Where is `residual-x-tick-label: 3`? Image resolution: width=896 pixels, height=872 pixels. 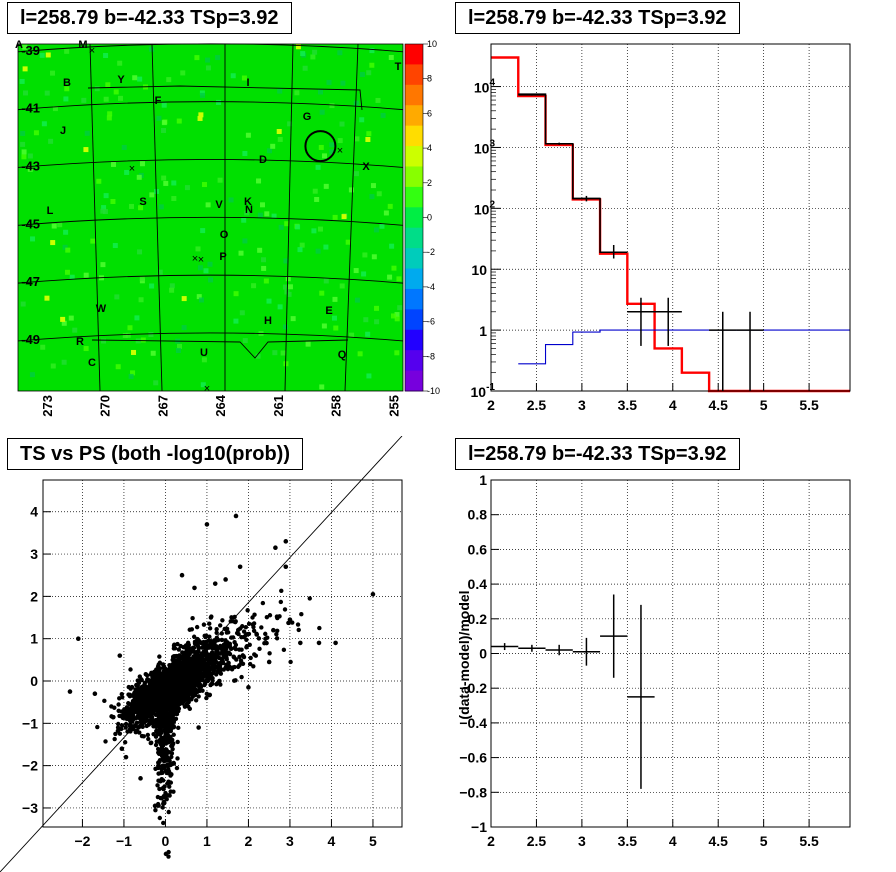 residual-x-tick-label: 3 is located at coordinates (582, 841).